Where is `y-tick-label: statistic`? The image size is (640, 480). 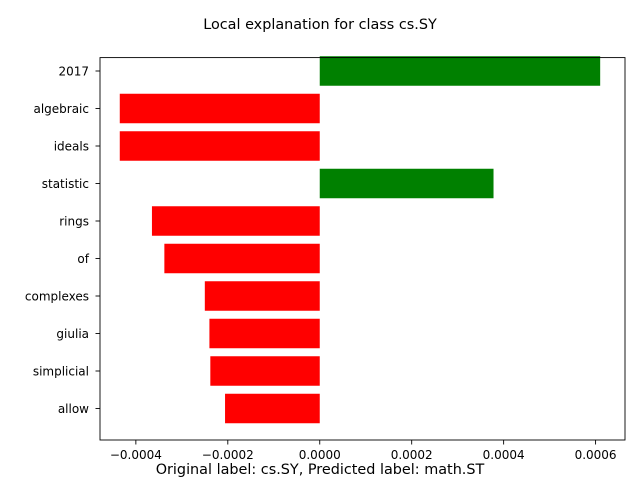
y-tick-label: statistic is located at coordinates (65, 184).